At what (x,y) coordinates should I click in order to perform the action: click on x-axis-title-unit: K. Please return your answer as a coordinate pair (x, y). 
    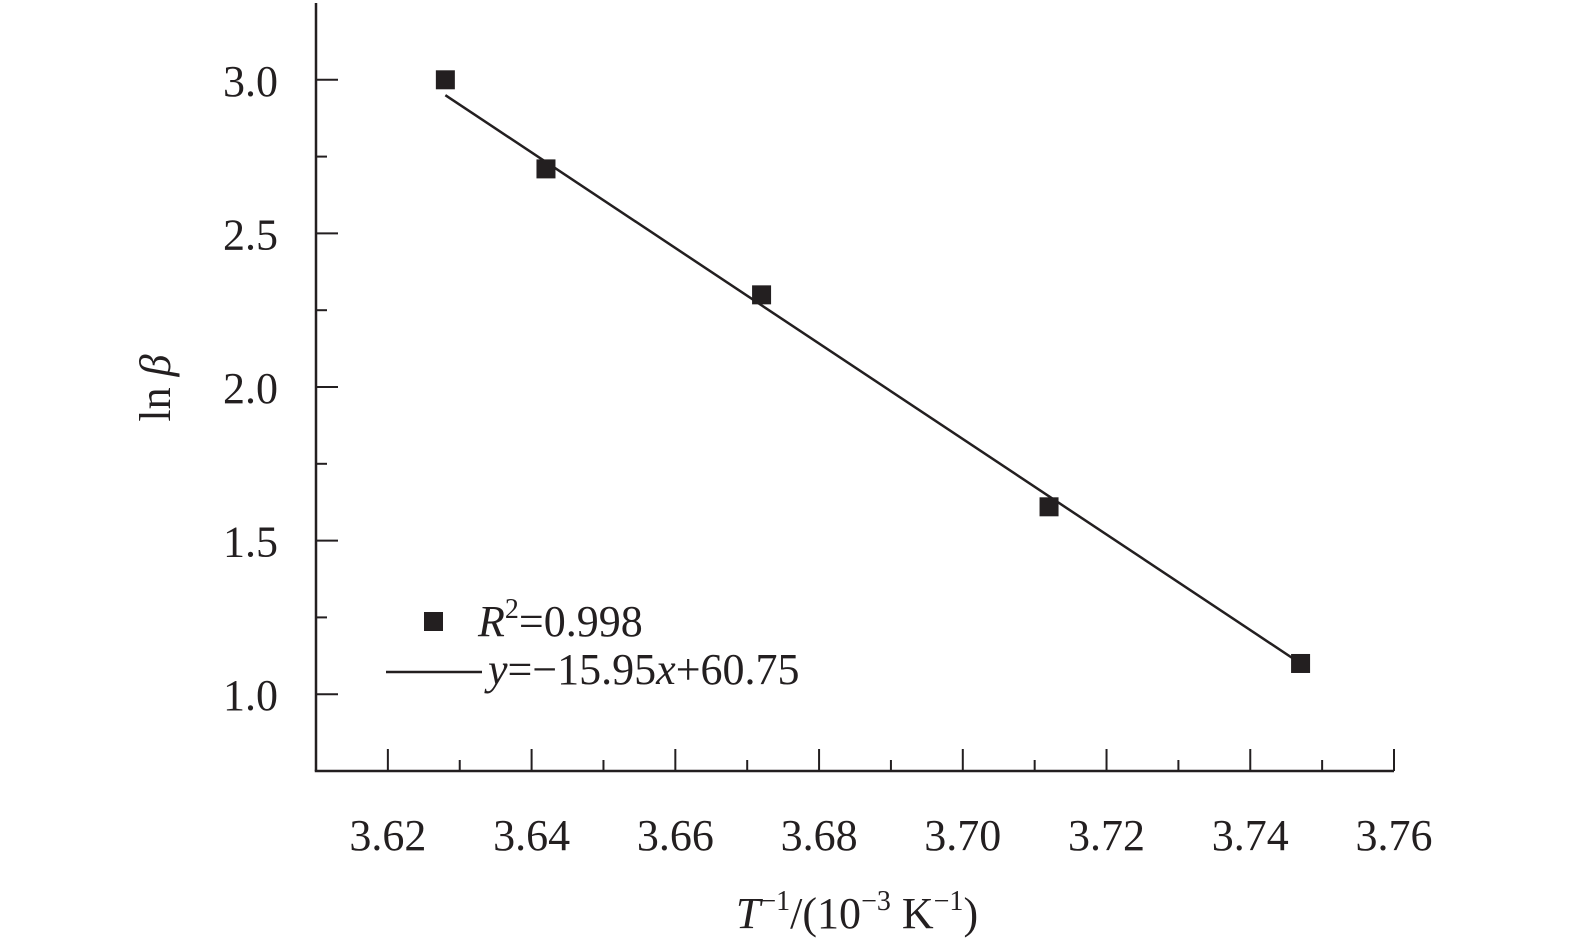
    Looking at the image, I should click on (912, 913).